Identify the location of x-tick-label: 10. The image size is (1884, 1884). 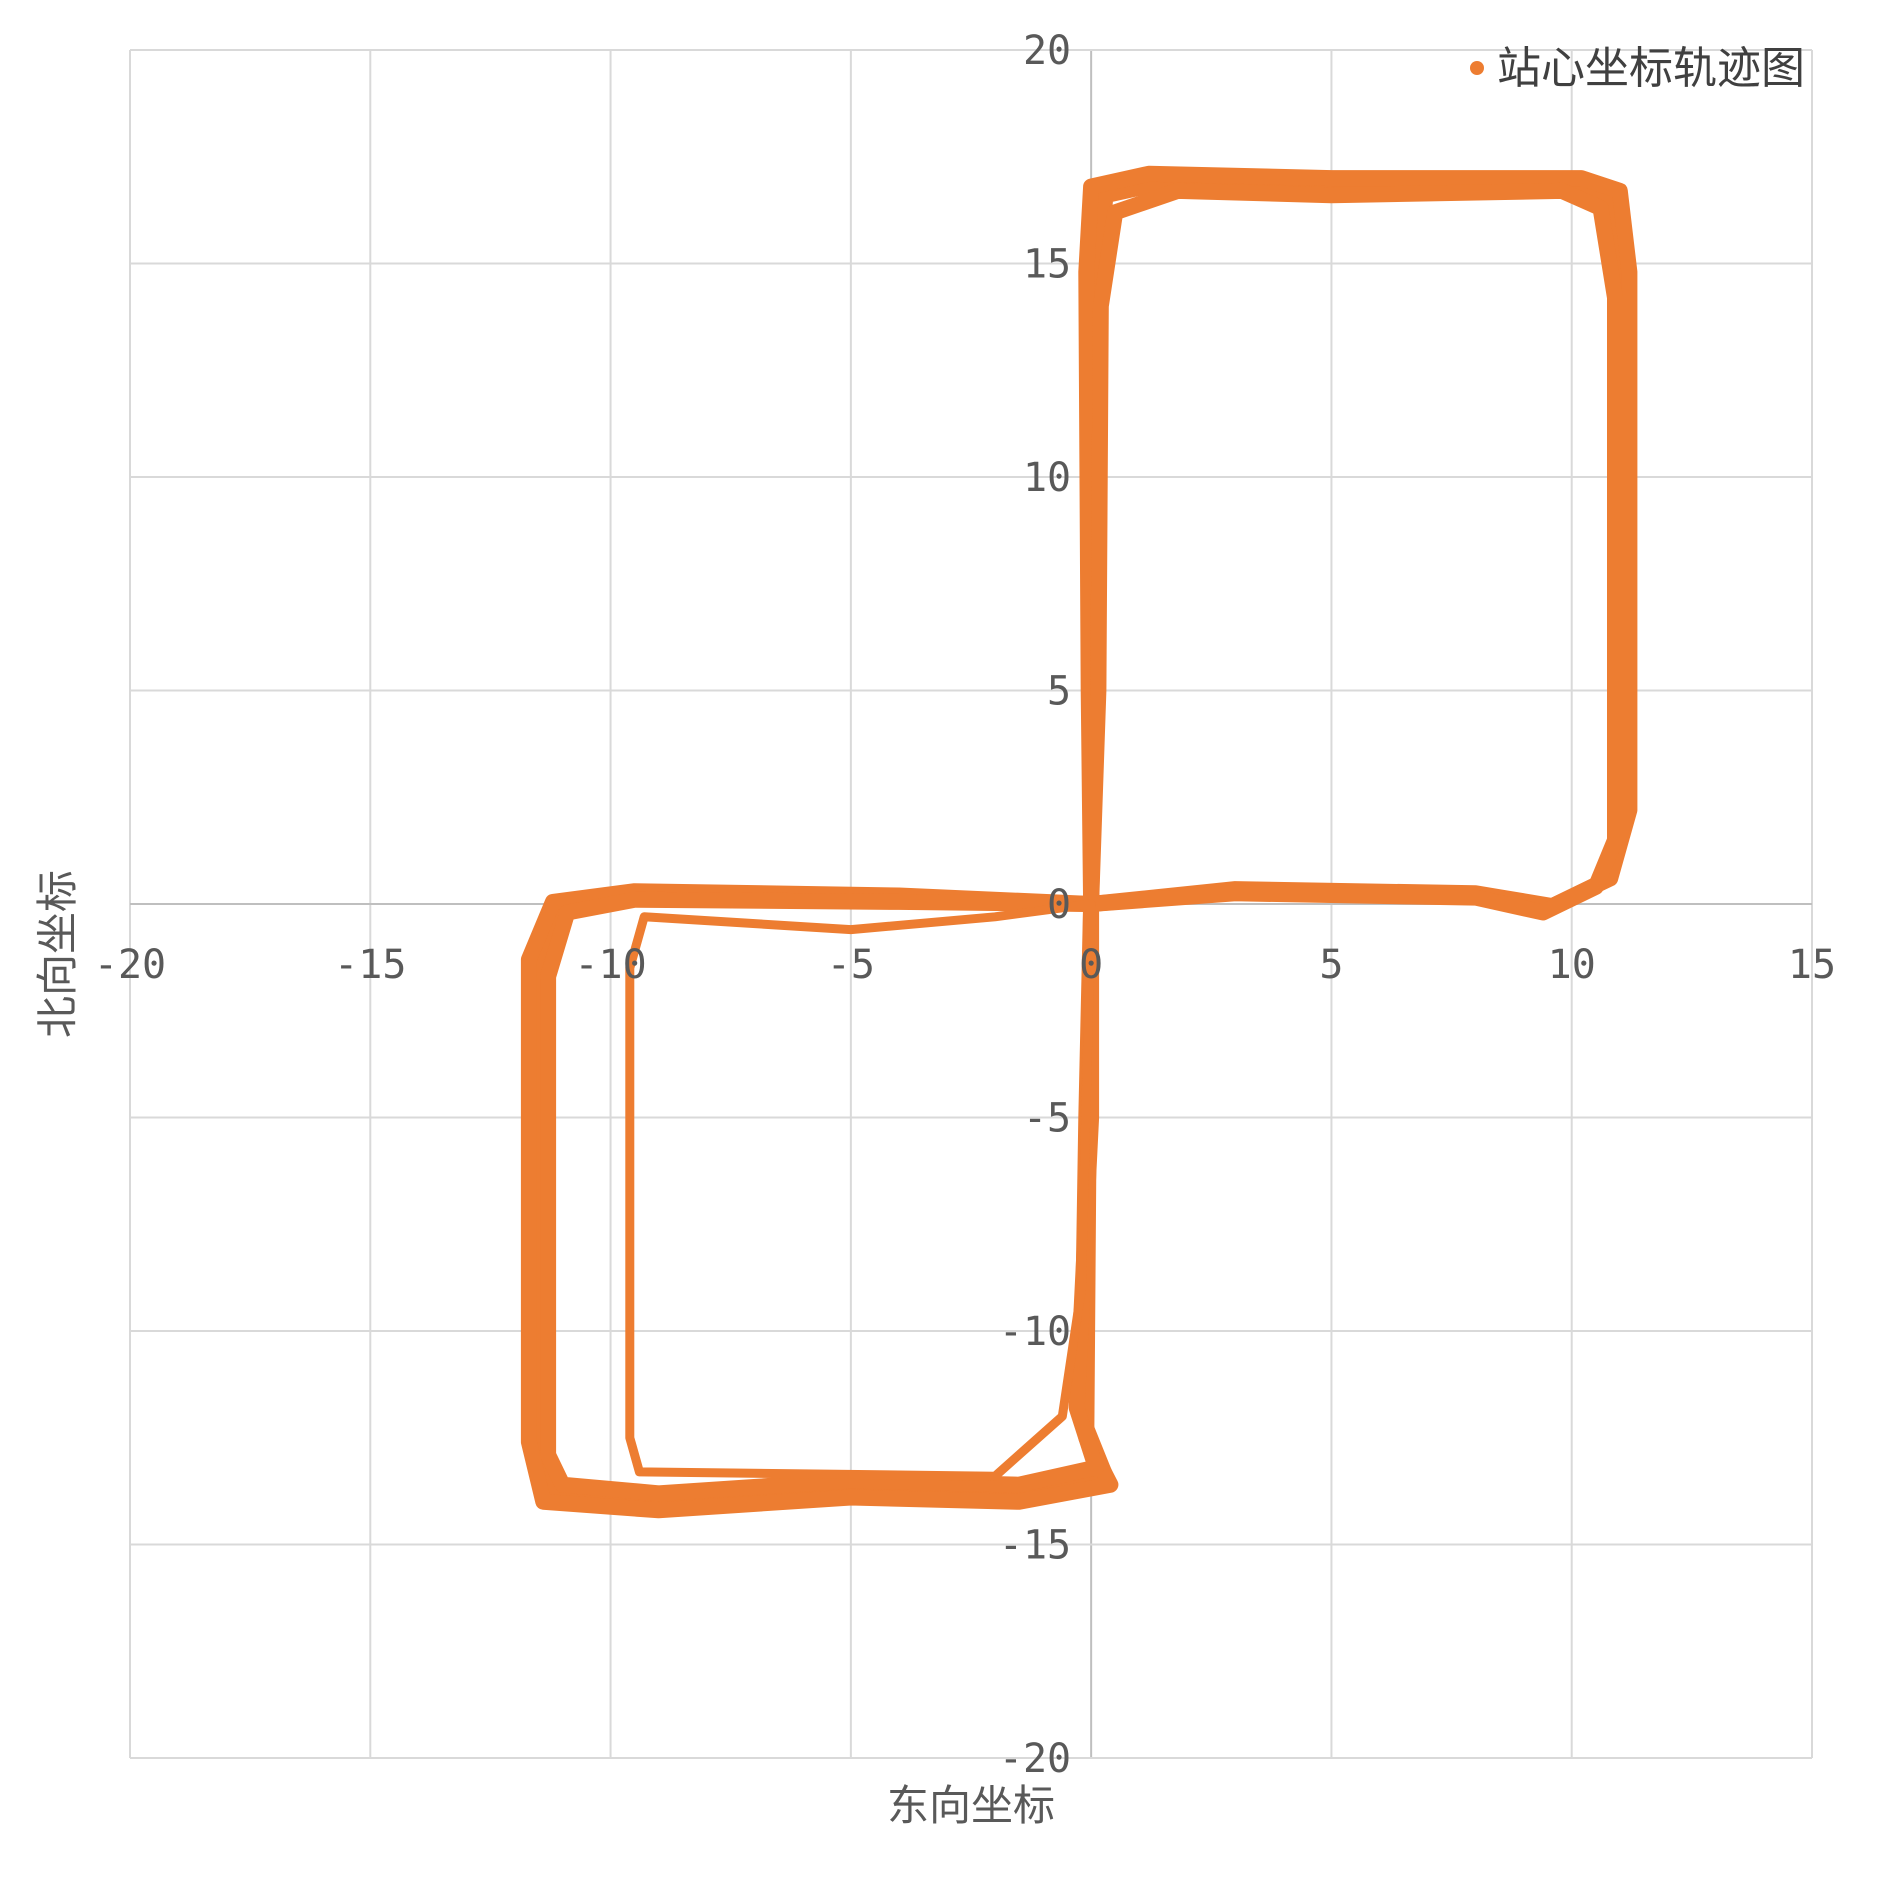
(1572, 965).